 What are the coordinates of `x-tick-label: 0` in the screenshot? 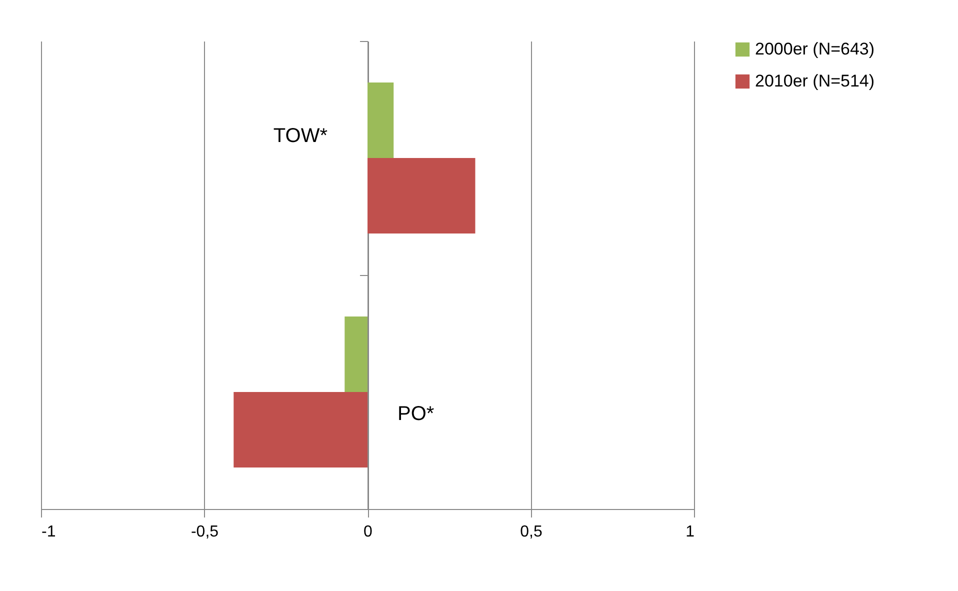 It's located at (368, 532).